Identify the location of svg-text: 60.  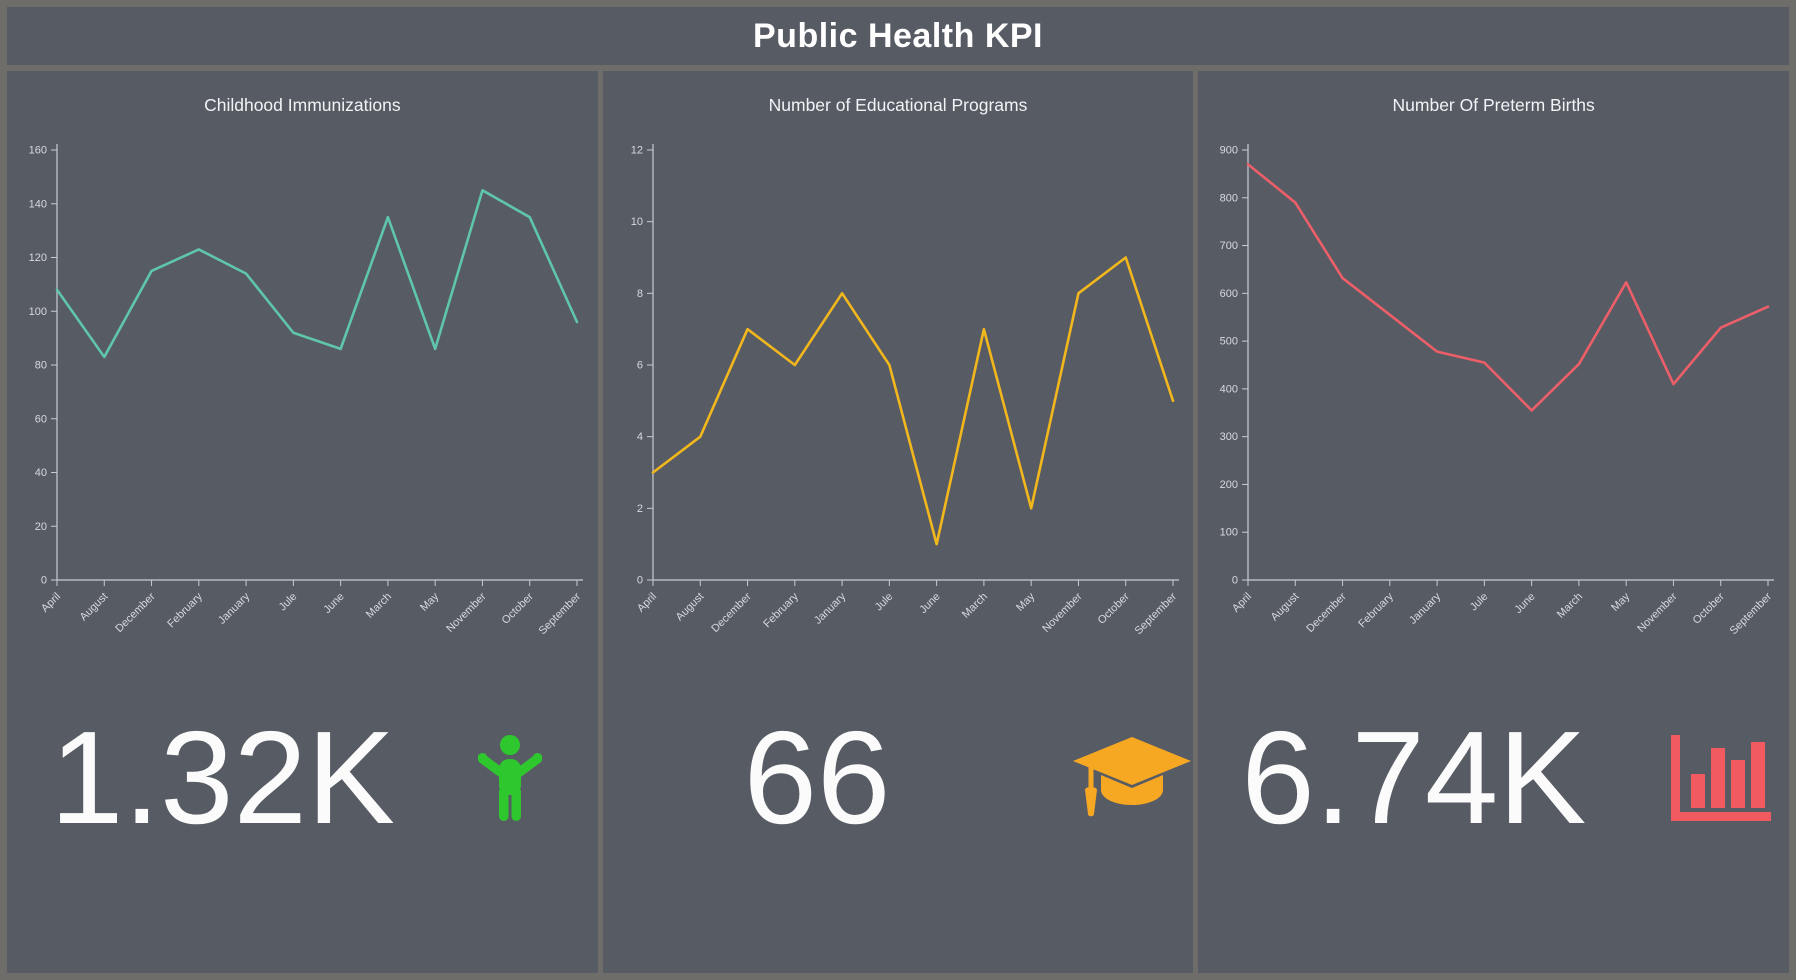
(41, 419).